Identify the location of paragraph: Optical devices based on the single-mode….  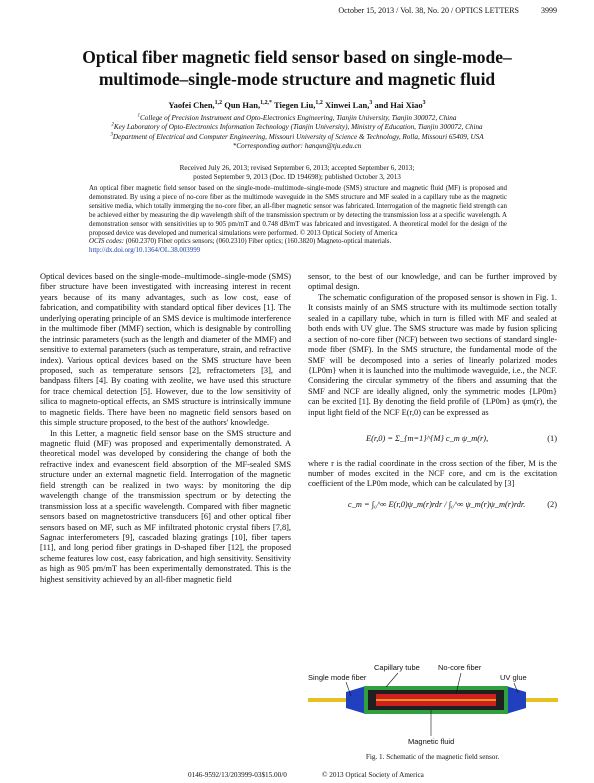
(165, 350).